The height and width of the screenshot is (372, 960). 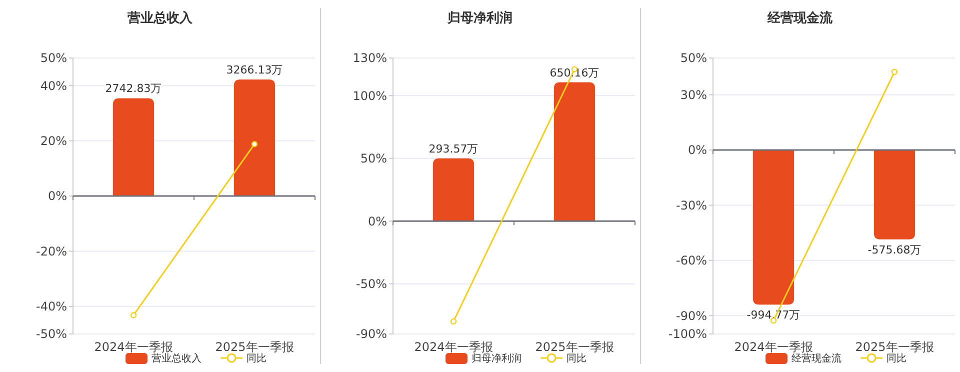 What do you see at coordinates (51, 251) in the screenshot?
I see `y-tick-label: -20%` at bounding box center [51, 251].